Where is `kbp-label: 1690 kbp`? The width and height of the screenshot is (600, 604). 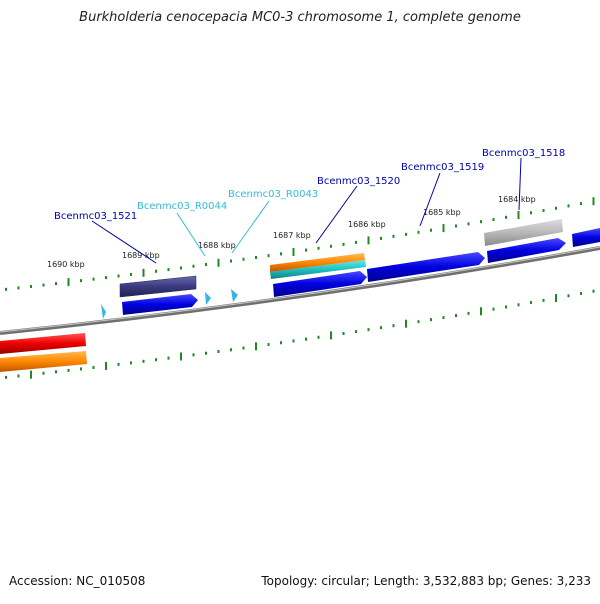 kbp-label: 1690 kbp is located at coordinates (66, 264).